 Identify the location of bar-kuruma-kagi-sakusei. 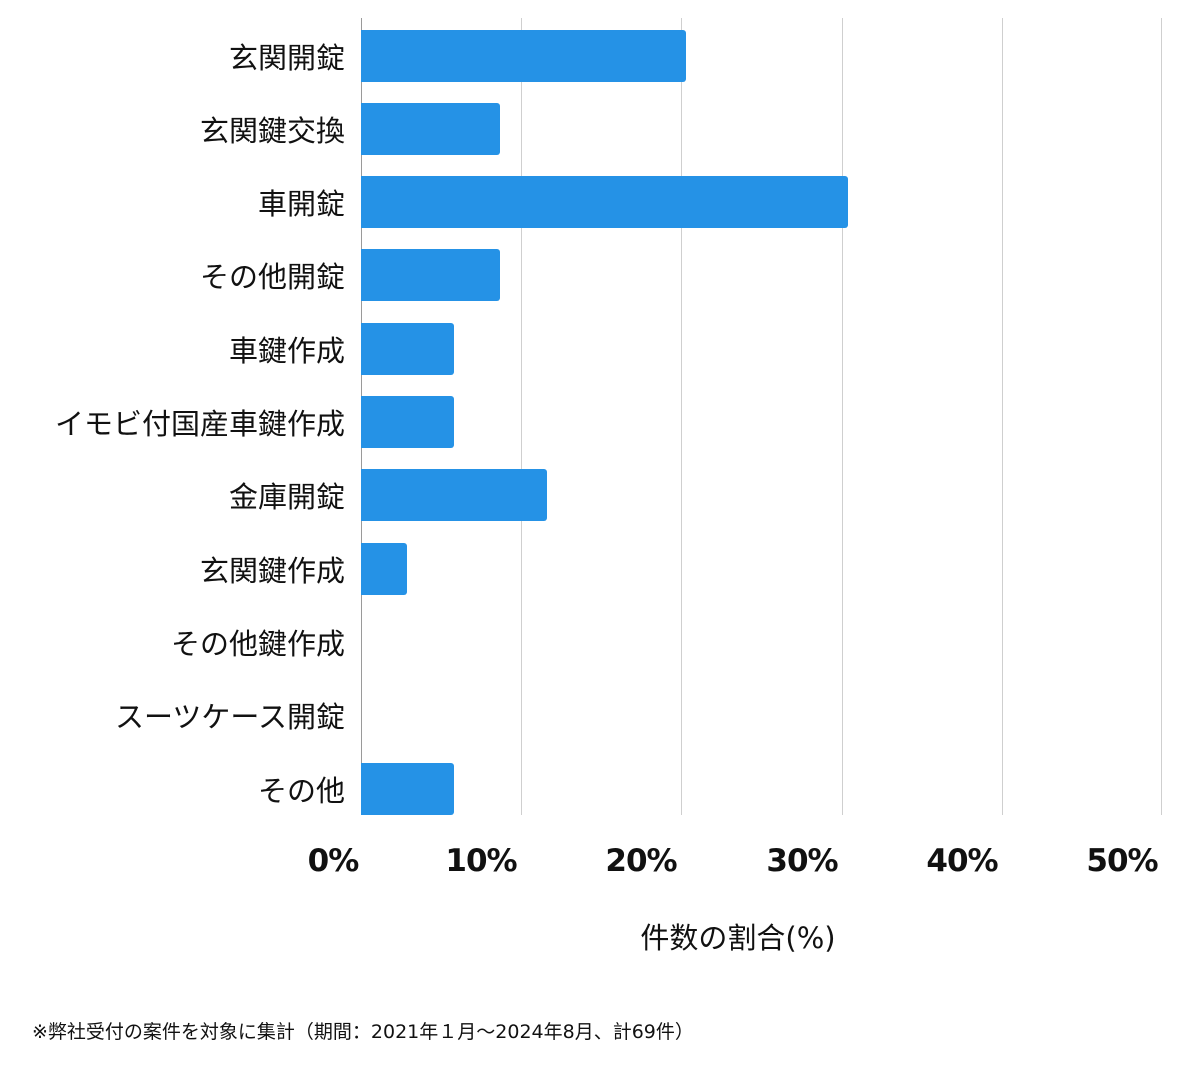
(407, 349).